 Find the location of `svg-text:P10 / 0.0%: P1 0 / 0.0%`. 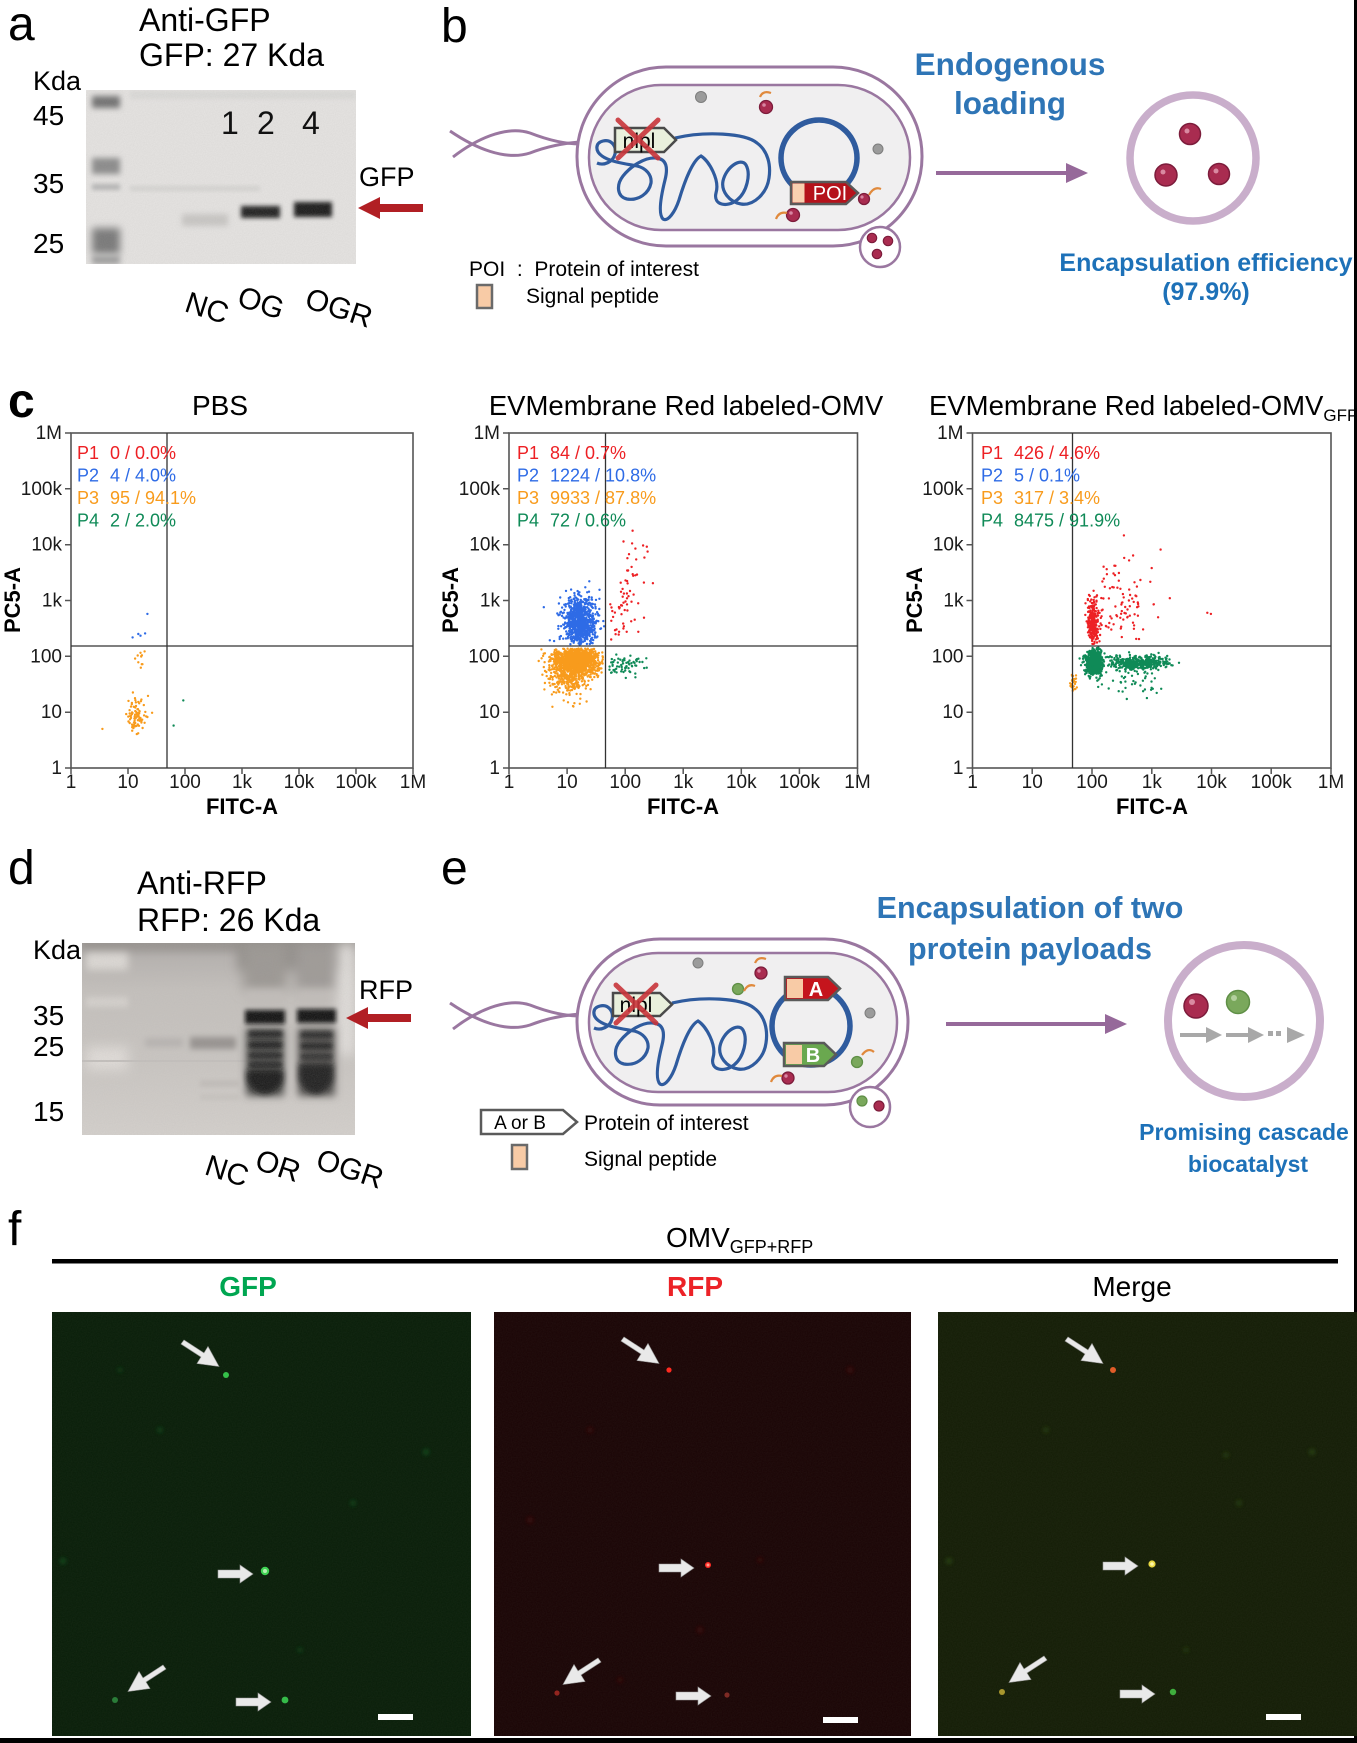

svg-text:P10 / 0.0%: P1 0 / 0.0% is located at coordinates (126, 453).